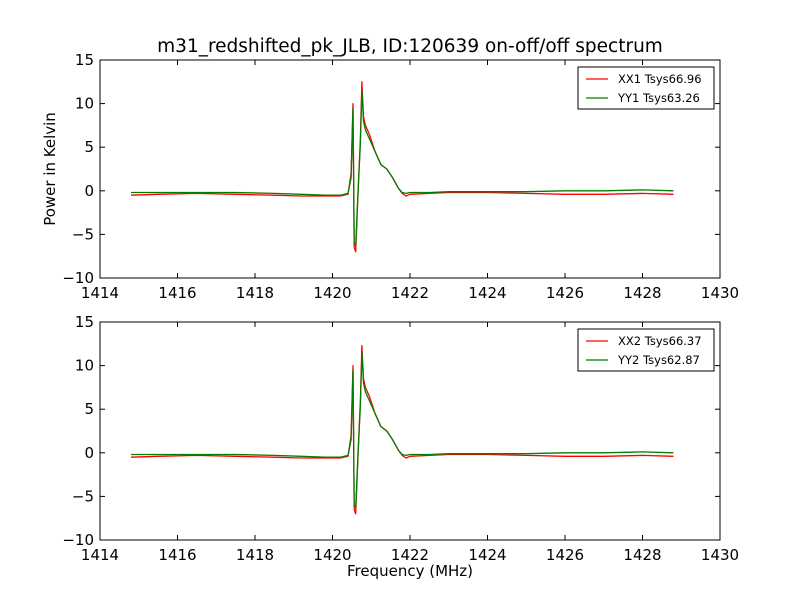 Image resolution: width=800 pixels, height=600 pixels. Describe the element at coordinates (658, 360) in the screenshot. I see `legend-label: YY2 Tsys62.87` at that location.